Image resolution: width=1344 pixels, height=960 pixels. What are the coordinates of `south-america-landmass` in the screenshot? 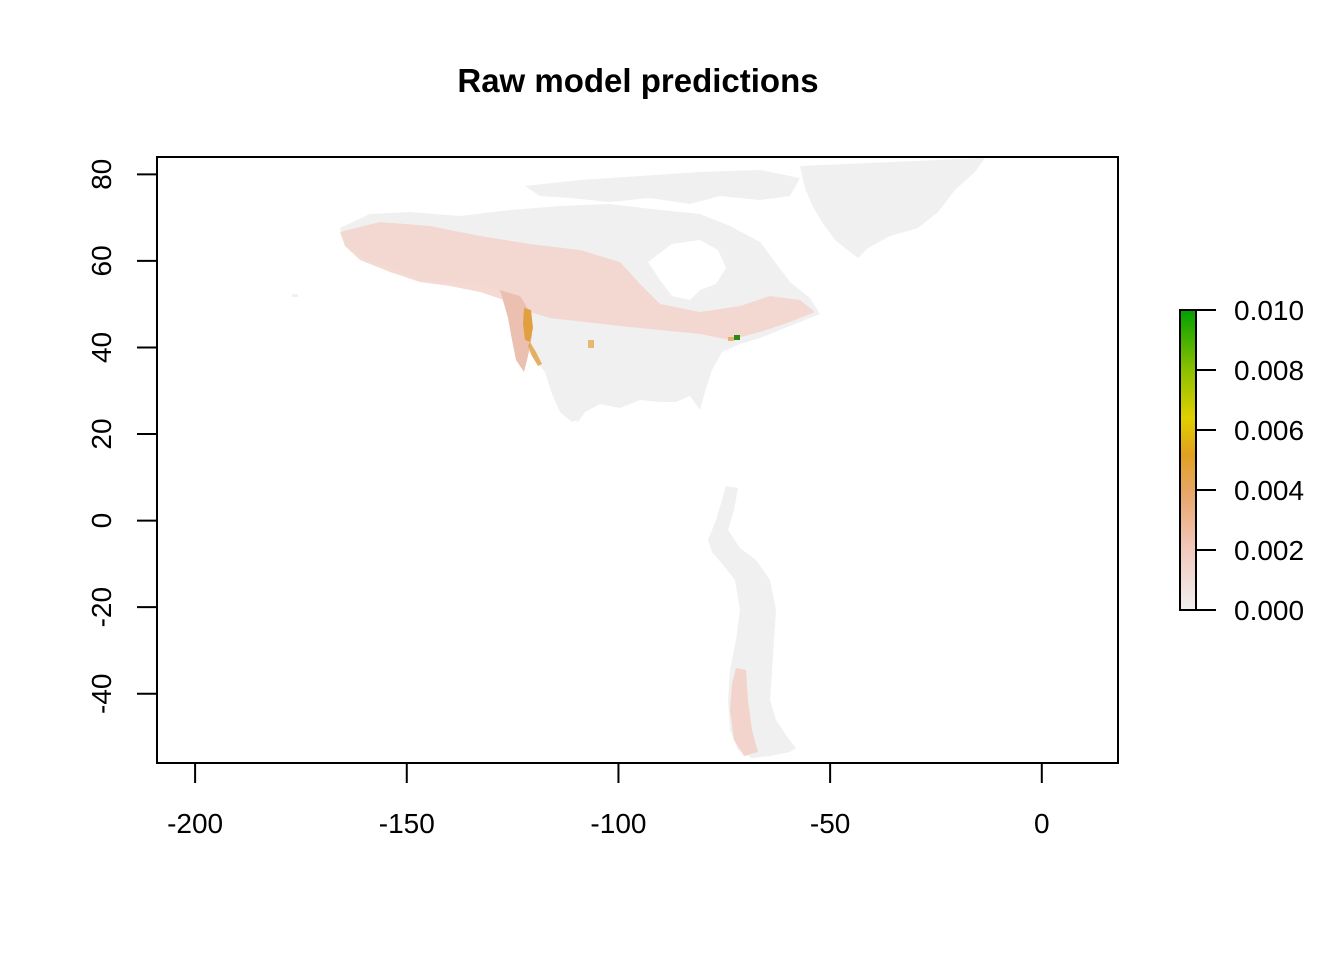 It's located at (752, 622).